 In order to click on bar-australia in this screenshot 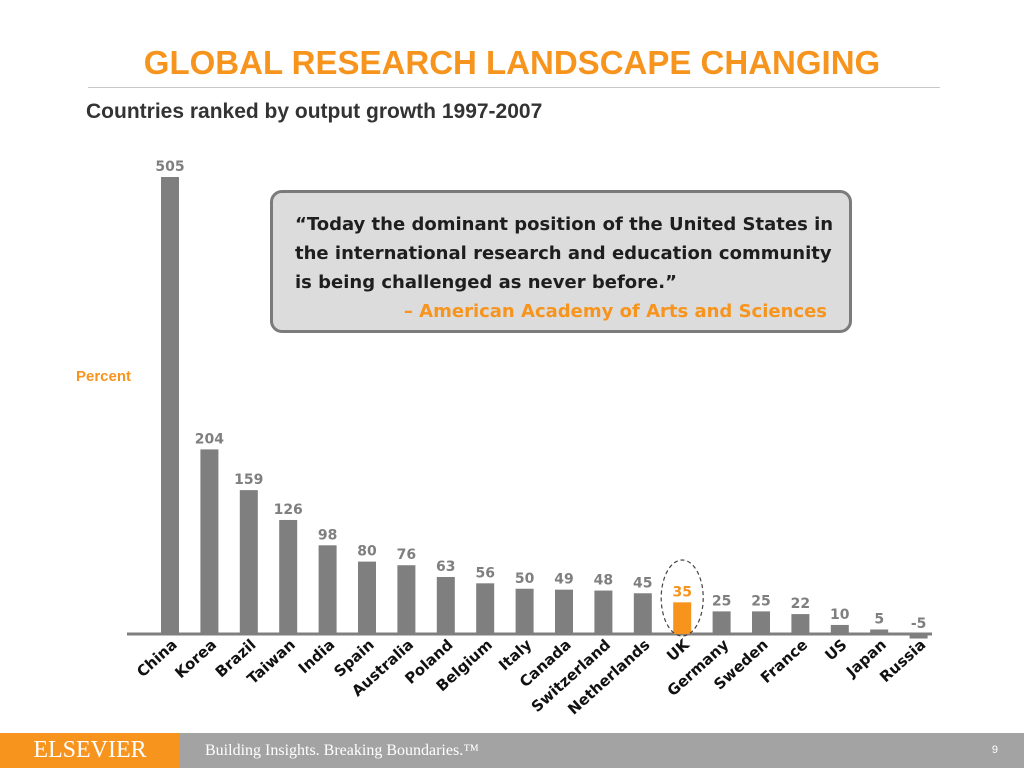, I will do `click(406, 599)`.